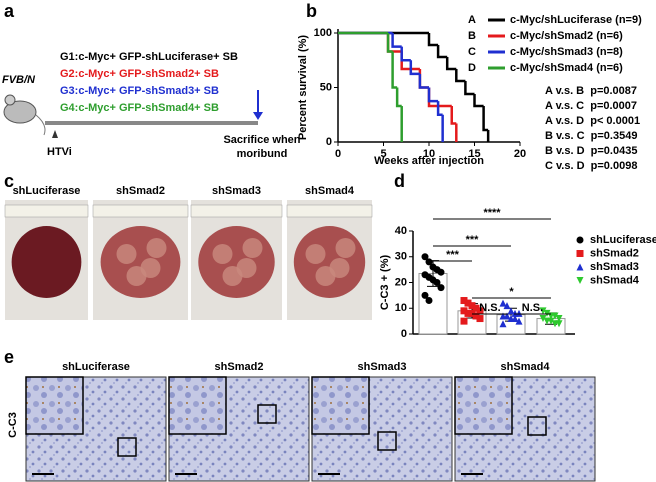  Describe the element at coordinates (623, 240) in the screenshot. I see `legend-label: shLuciferase` at that location.